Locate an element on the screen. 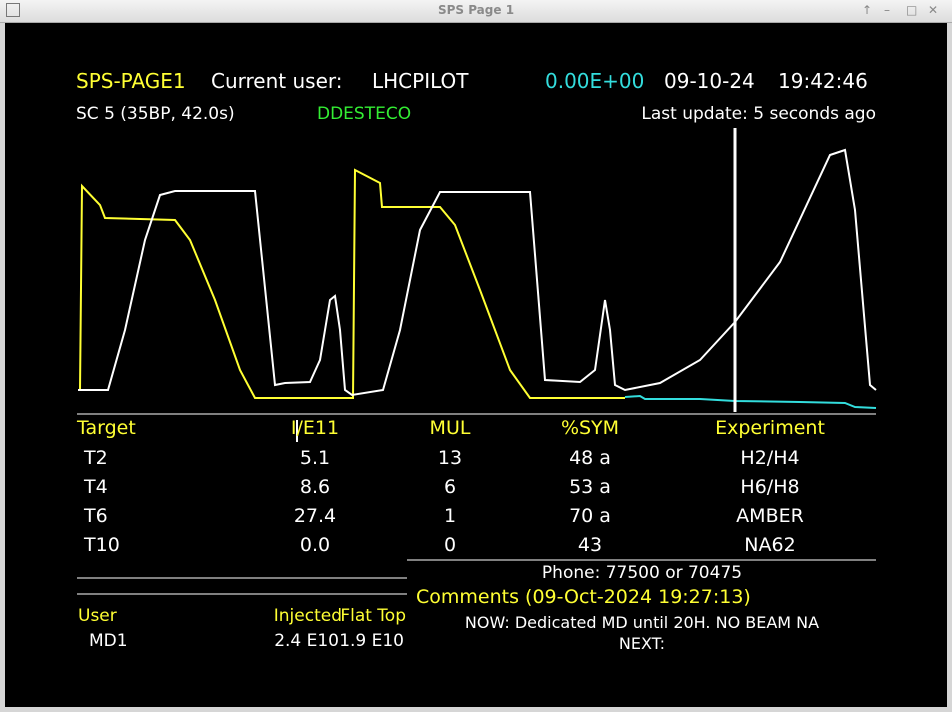 The image size is (952, 712). column-header: I/E11 is located at coordinates (315, 428).